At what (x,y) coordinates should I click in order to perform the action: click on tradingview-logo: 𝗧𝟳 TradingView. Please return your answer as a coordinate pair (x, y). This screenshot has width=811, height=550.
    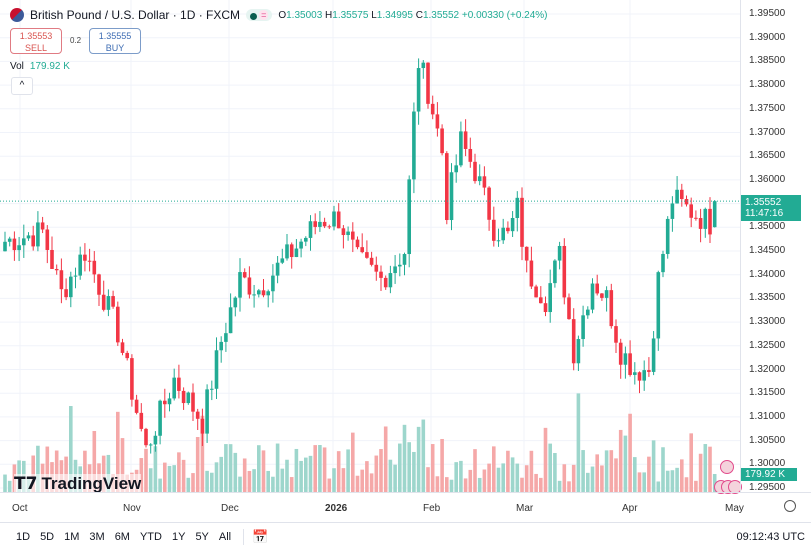
    Looking at the image, I should click on (78, 484).